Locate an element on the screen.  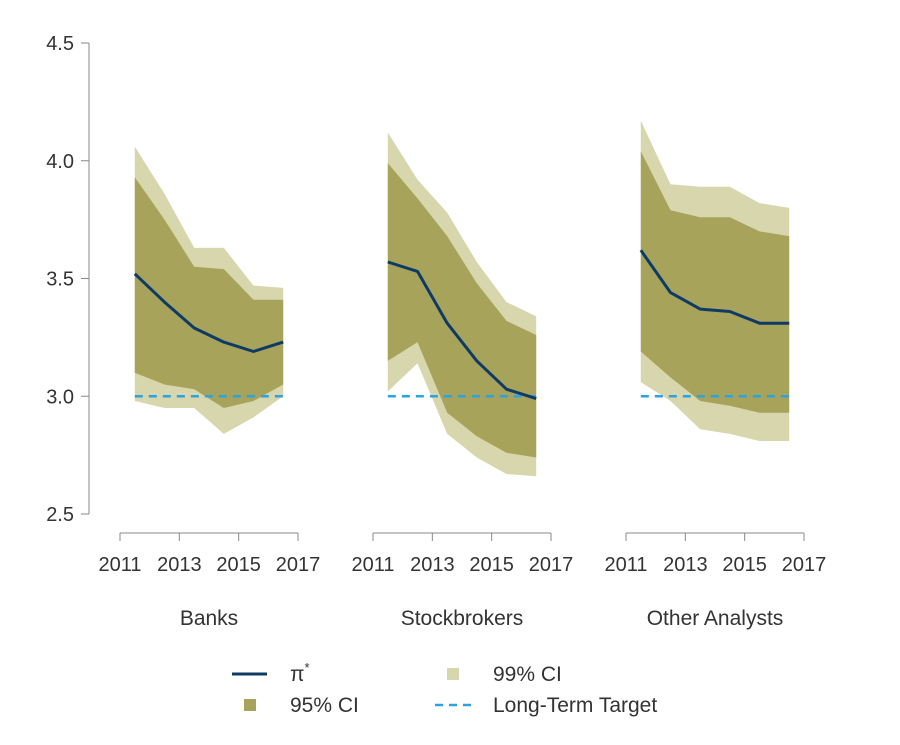
legend-label: 99% CI is located at coordinates (527, 674).